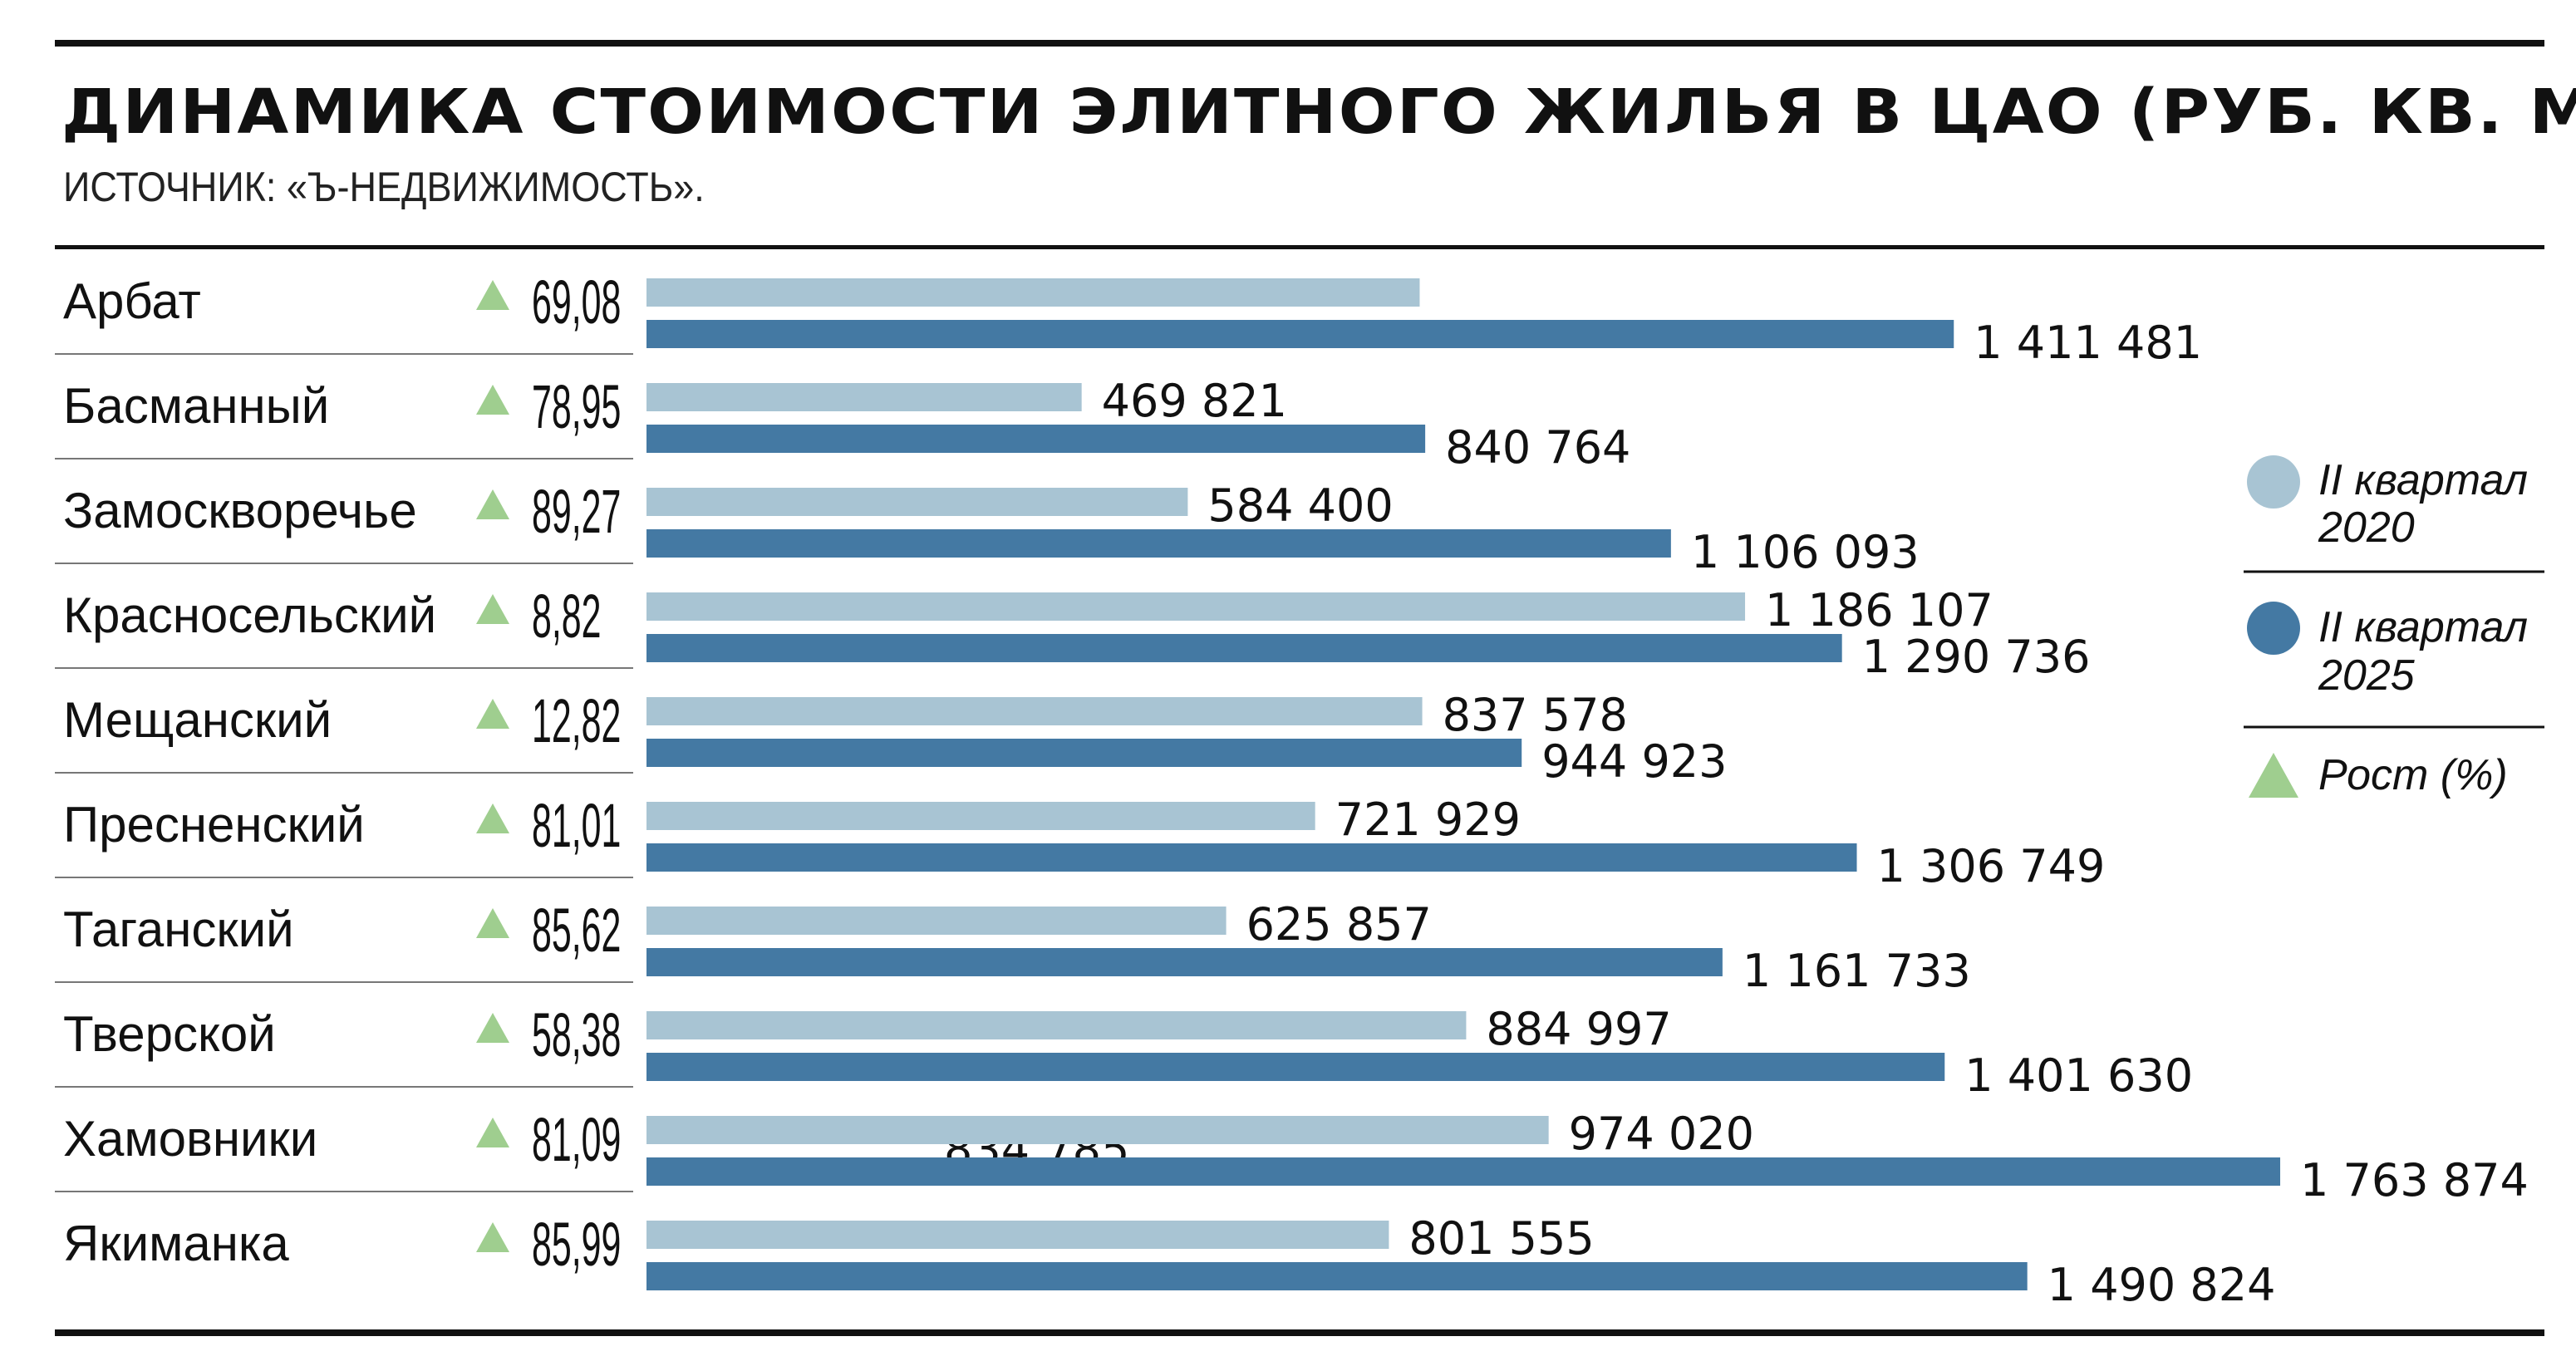  I want to click on chart-source: ИСТОЧНИК: «Ъ-НЕДВИЖИМОСТЬ»., so click(384, 187).